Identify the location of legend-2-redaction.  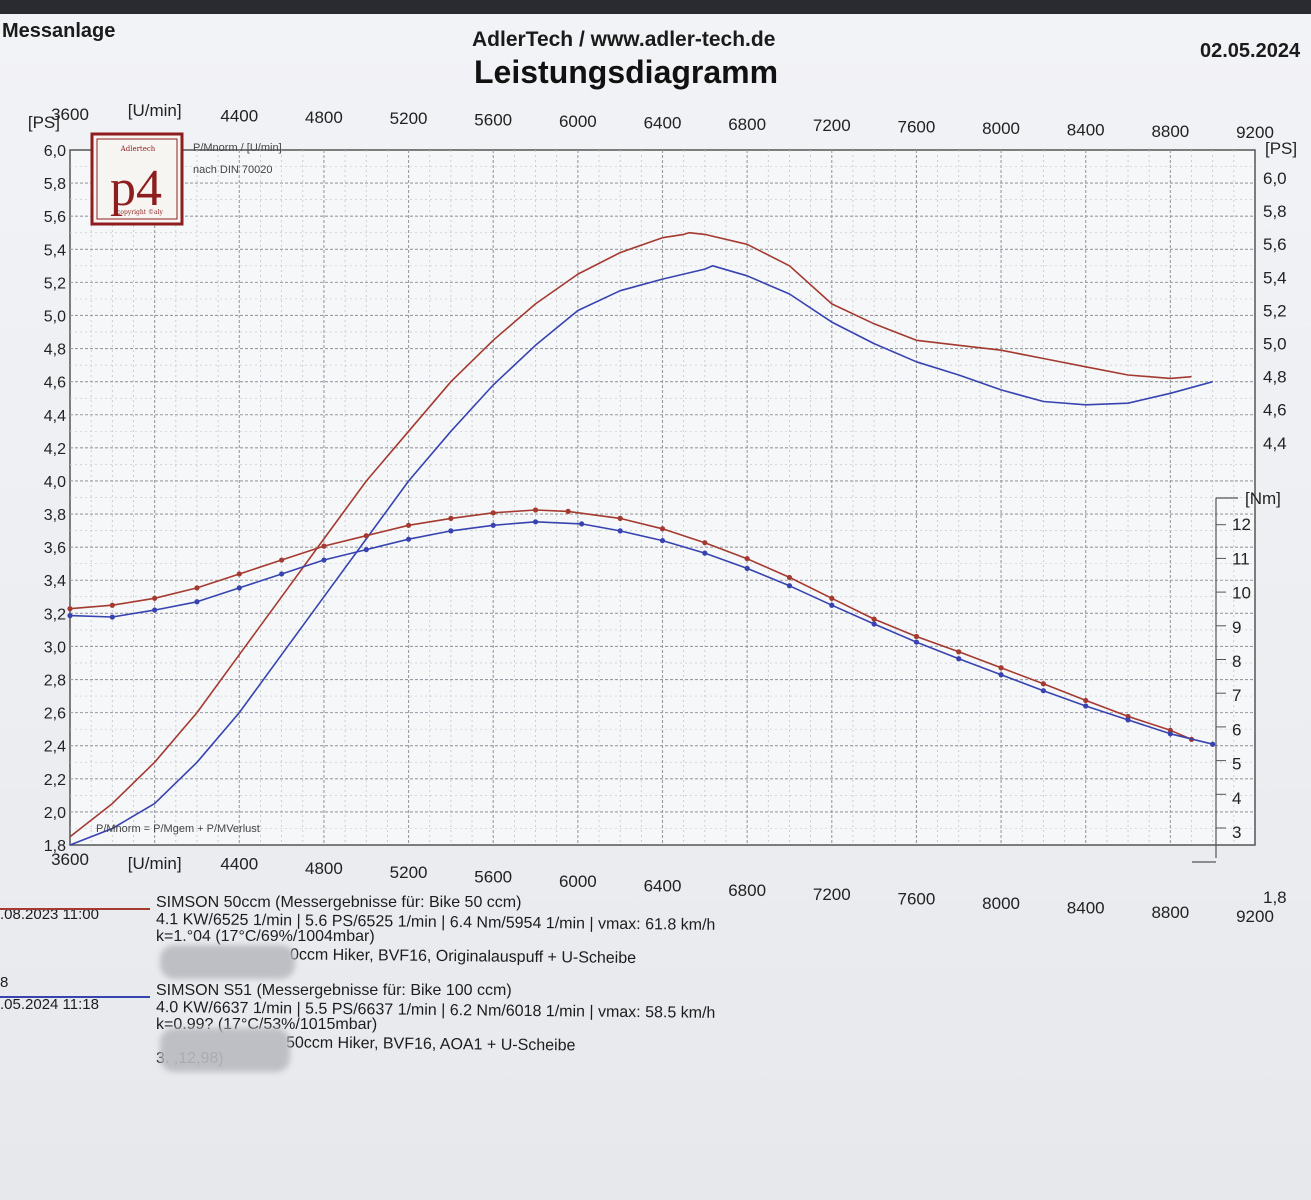
(225, 1050).